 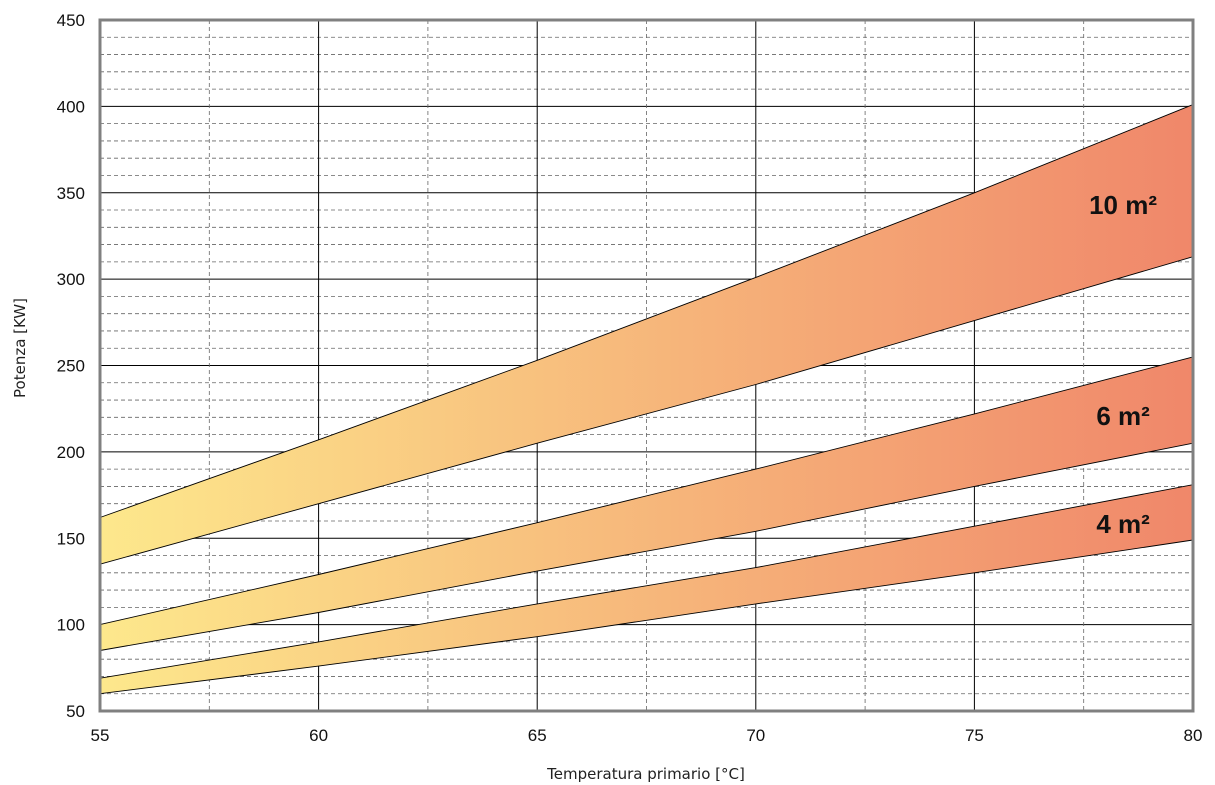 I want to click on x-tick-label: 60, so click(x=318, y=735).